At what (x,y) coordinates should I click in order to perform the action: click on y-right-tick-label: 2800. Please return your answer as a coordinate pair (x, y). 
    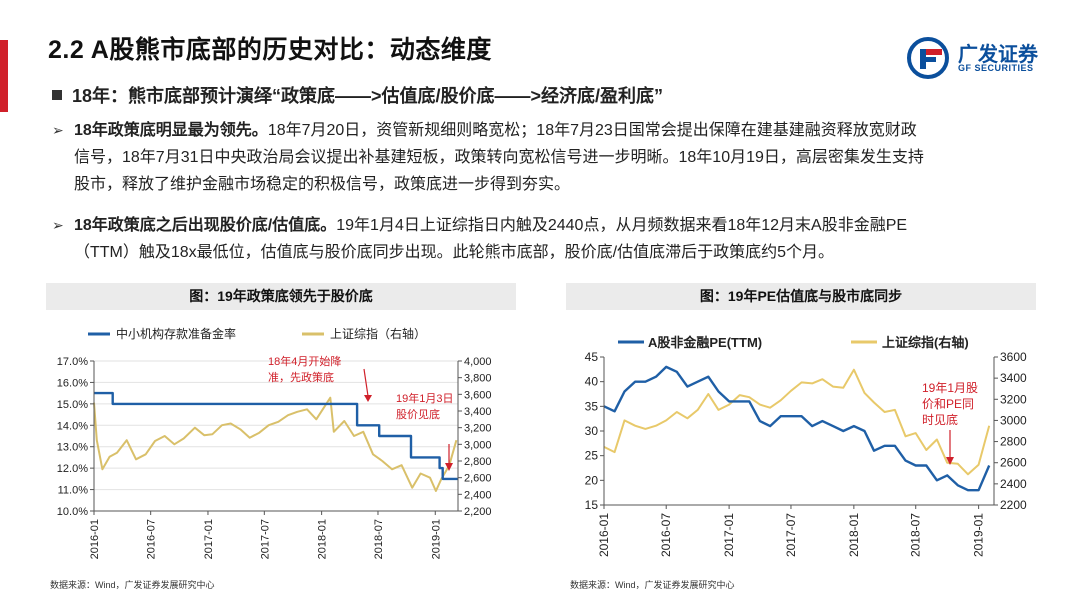
    Looking at the image, I should click on (1013, 442).